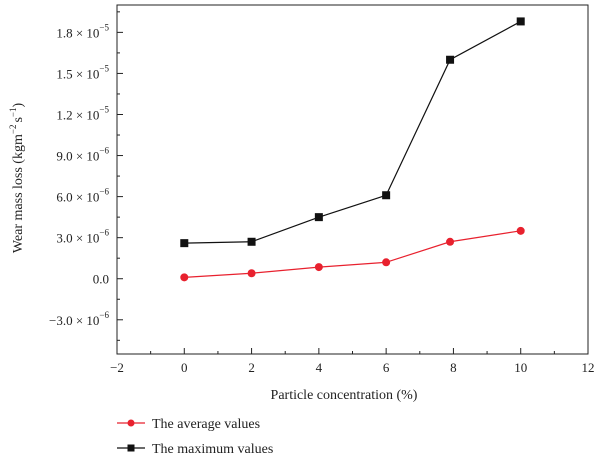  What do you see at coordinates (117, 367) in the screenshot?
I see `x-tick-label: −2` at bounding box center [117, 367].